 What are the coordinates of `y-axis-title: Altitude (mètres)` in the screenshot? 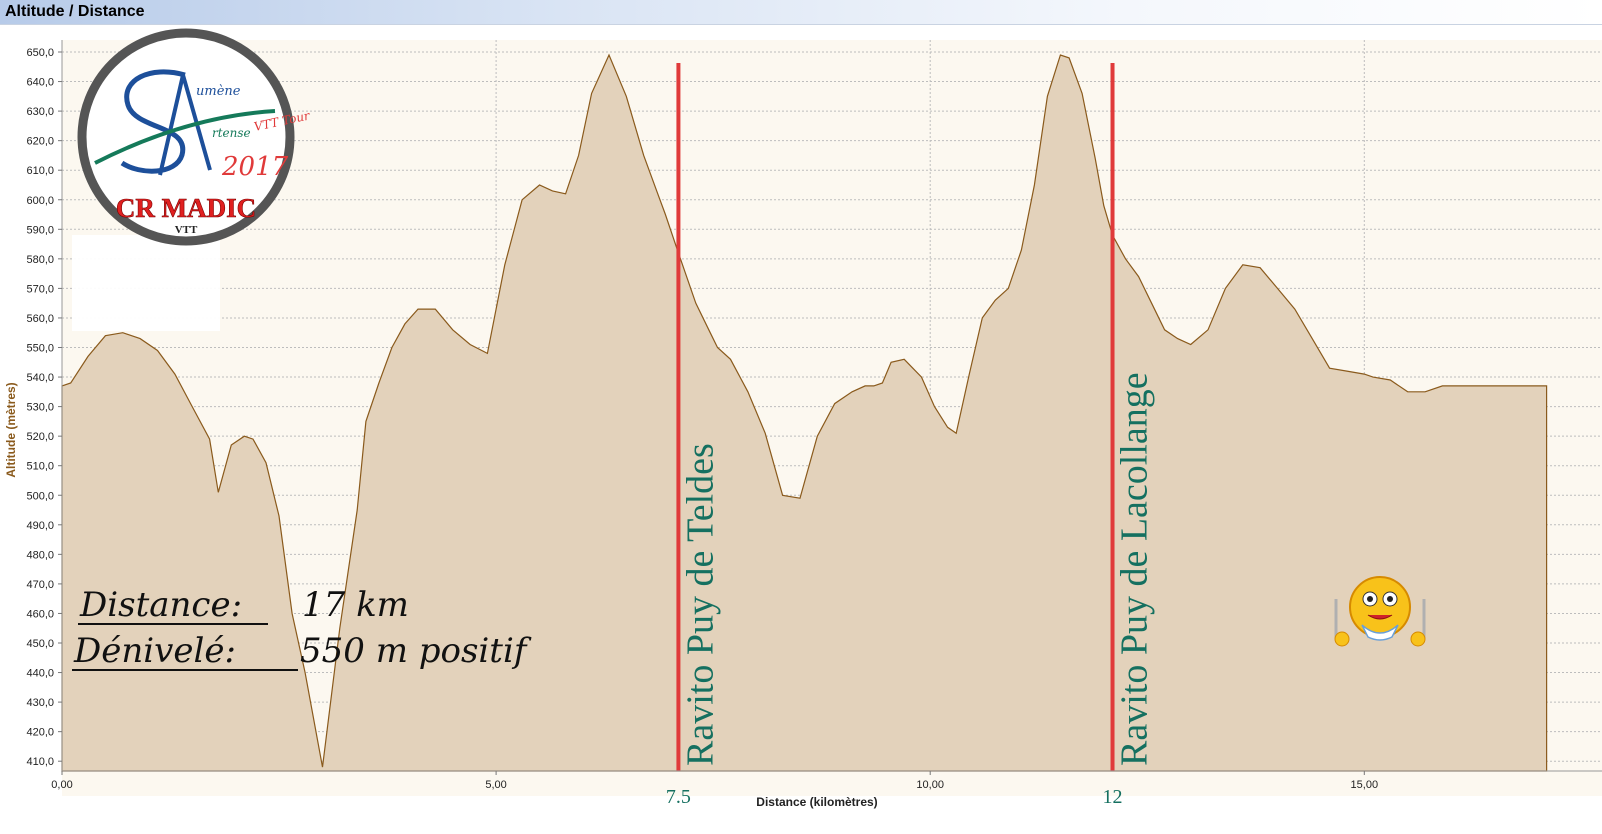 It's located at (11, 429).